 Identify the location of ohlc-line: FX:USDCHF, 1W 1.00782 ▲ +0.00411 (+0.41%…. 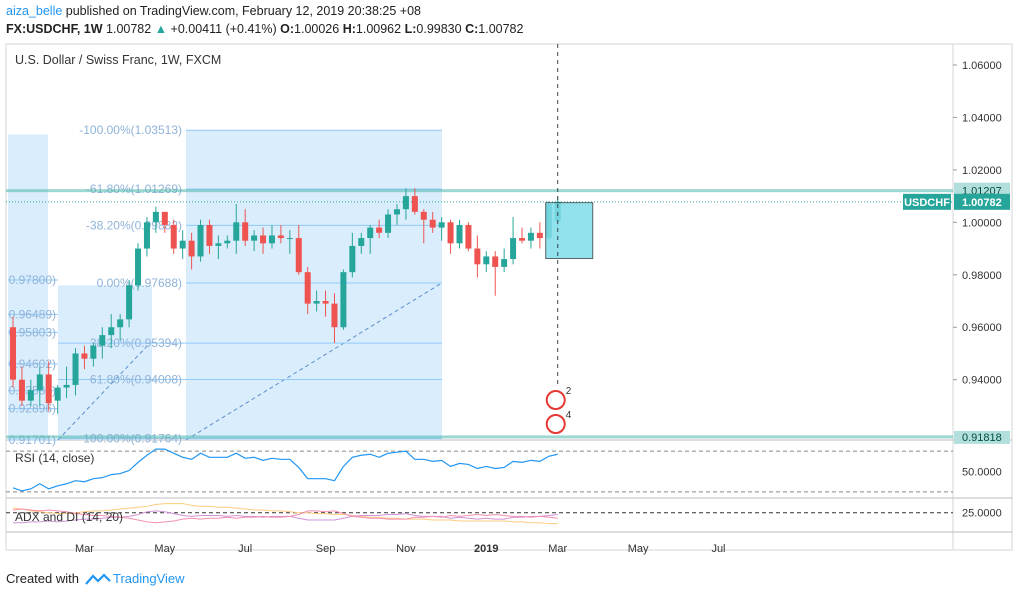
(264, 29).